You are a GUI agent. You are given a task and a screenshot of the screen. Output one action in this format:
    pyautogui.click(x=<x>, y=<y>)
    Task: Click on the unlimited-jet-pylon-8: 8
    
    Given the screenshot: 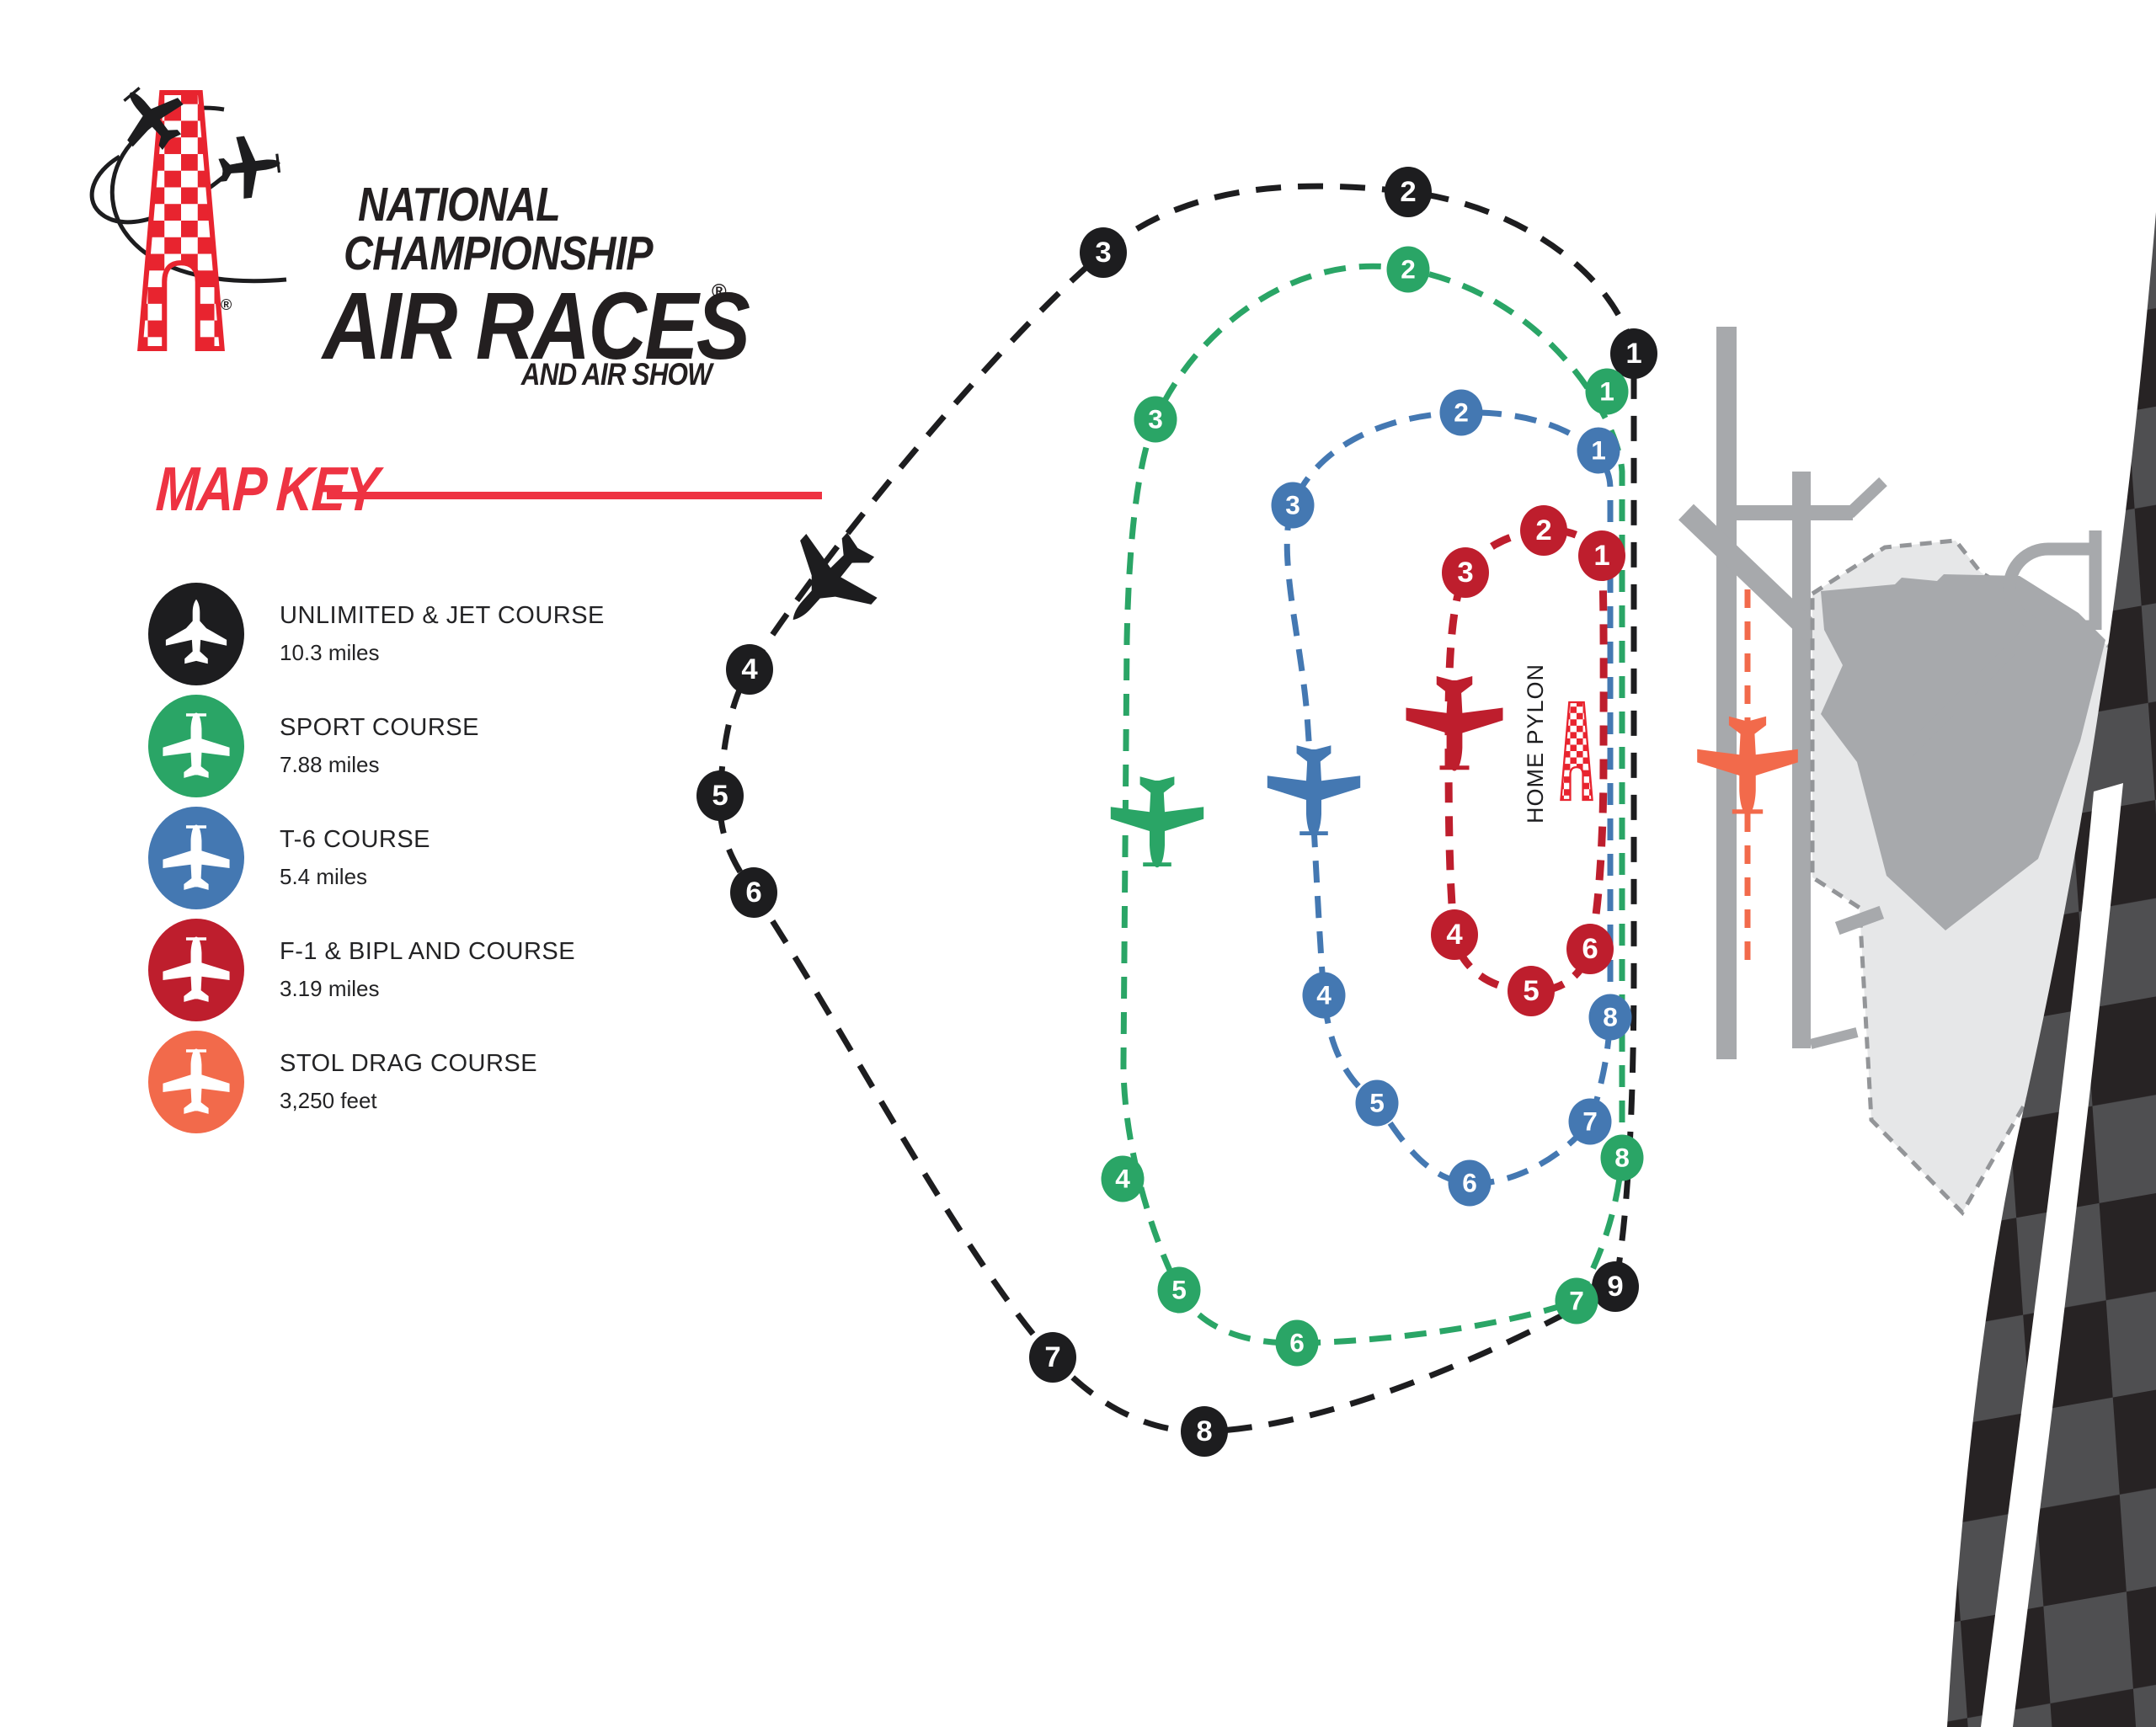 What is the action you would take?
    pyautogui.click(x=1204, y=1432)
    